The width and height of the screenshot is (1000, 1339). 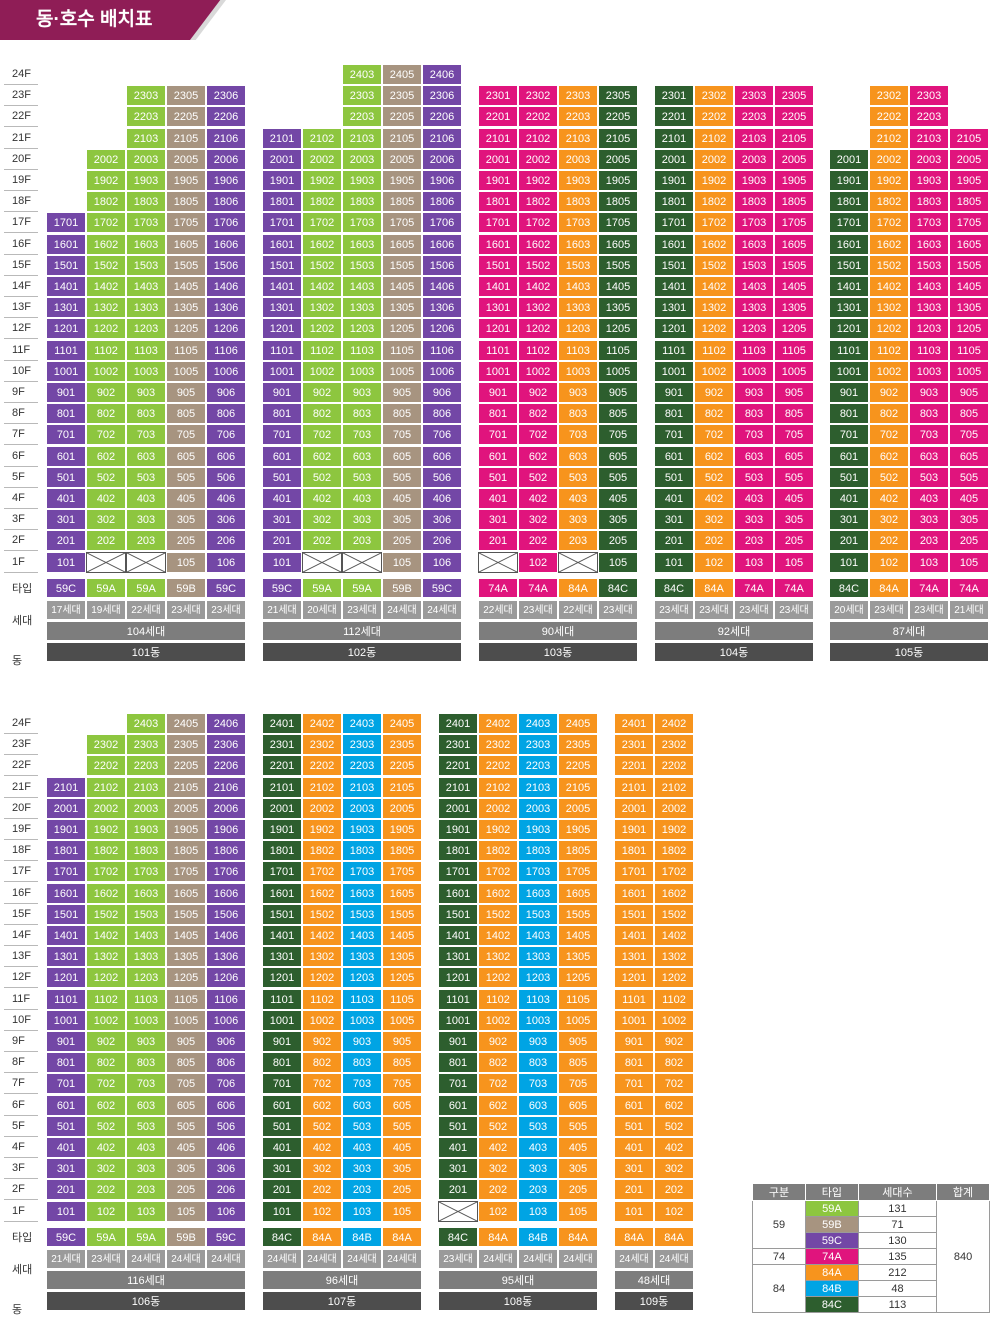 What do you see at coordinates (282, 1147) in the screenshot?
I see `unit-cell: 401` at bounding box center [282, 1147].